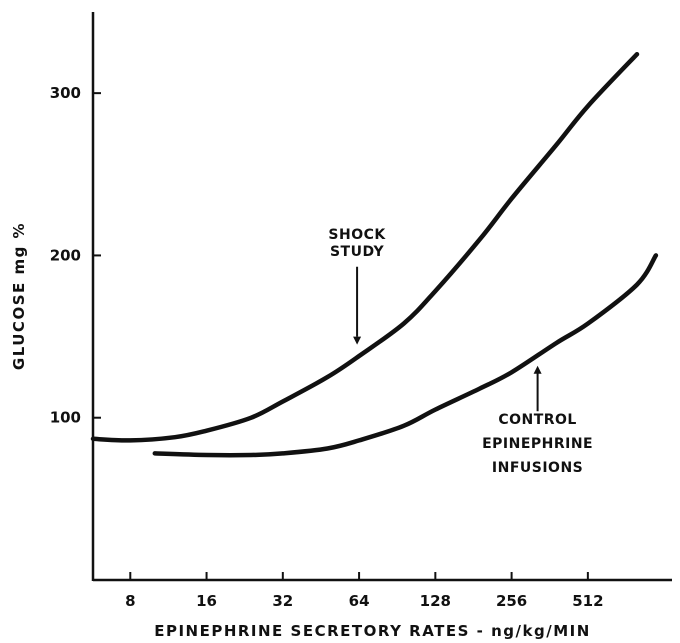 This screenshot has height=643, width=680. I want to click on x-ticks: 8 16 32 64 128 256 512, so click(364, 591).